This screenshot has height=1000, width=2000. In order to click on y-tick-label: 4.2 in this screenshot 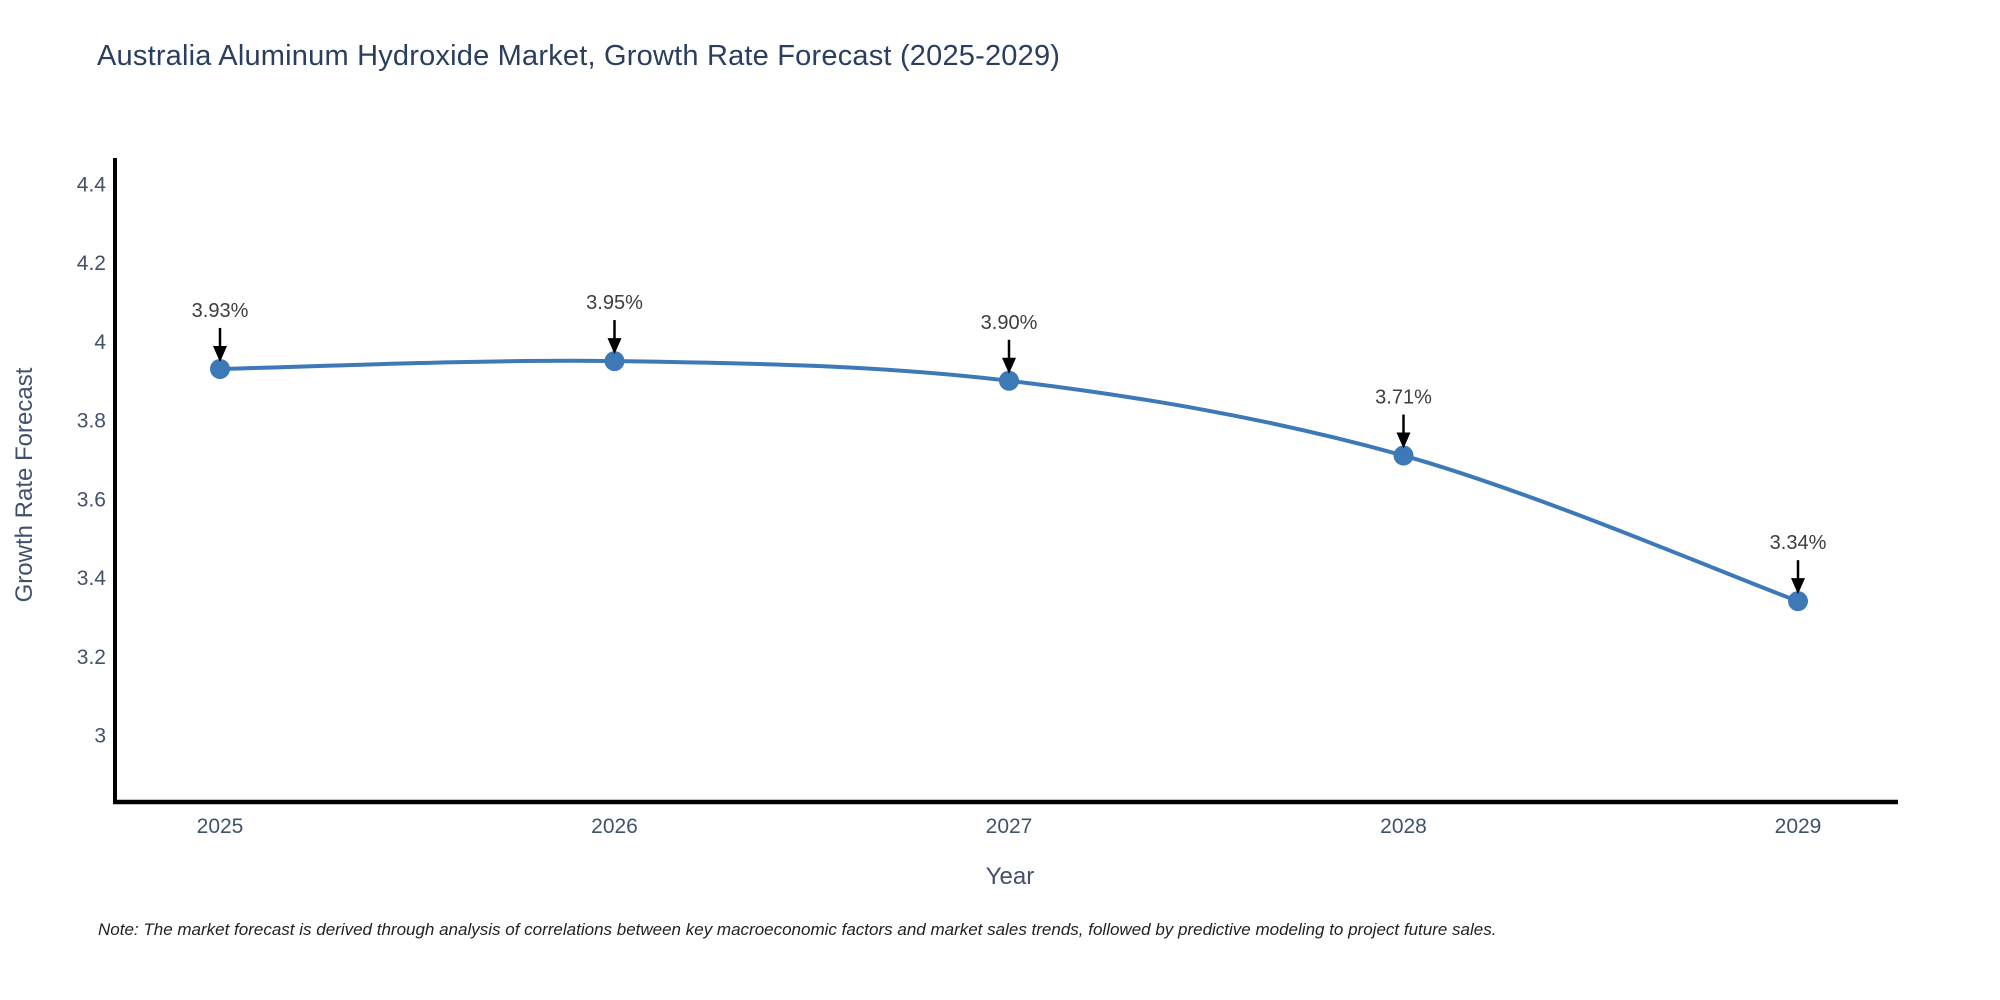, I will do `click(91, 263)`.